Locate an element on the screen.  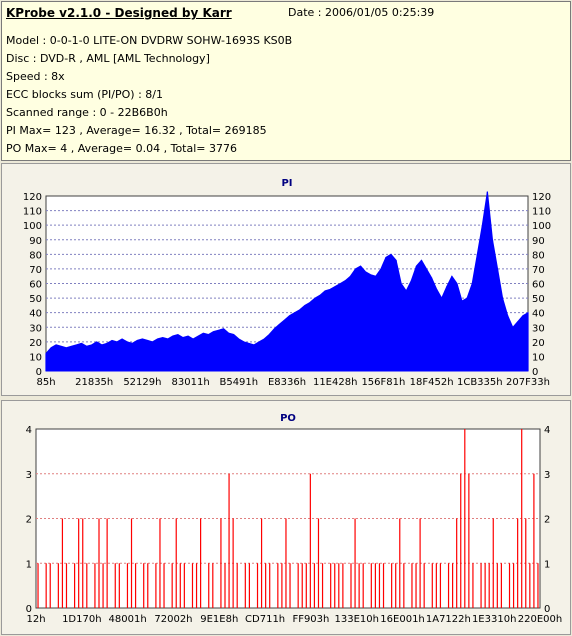
pi-y-tick-left: 40 is located at coordinates (35, 314).